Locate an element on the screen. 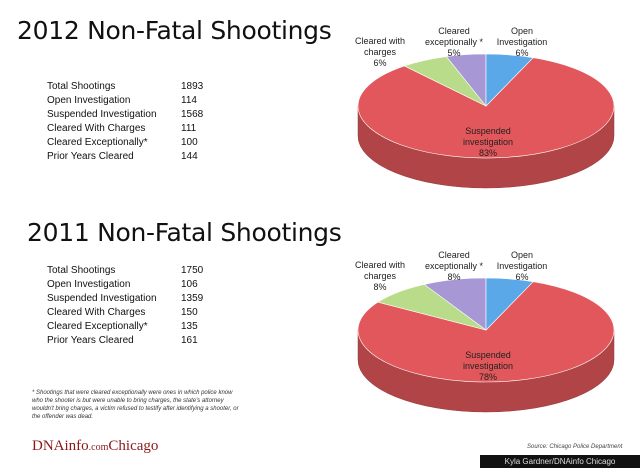  stats-value: 1750 is located at coordinates (192, 270).